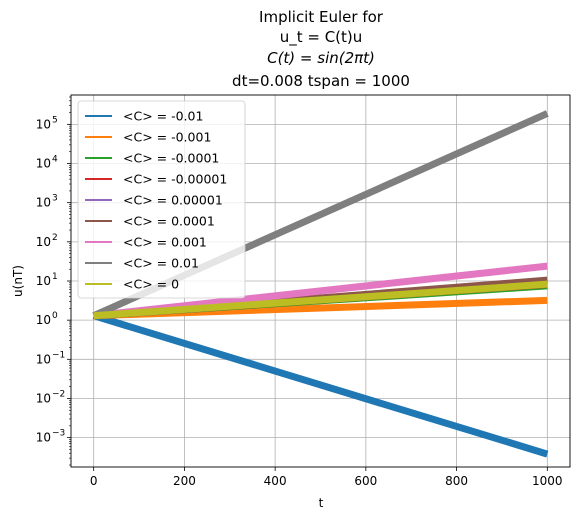  Describe the element at coordinates (169, 221) in the screenshot. I see `legend-label: <C> = 0.0001` at that location.